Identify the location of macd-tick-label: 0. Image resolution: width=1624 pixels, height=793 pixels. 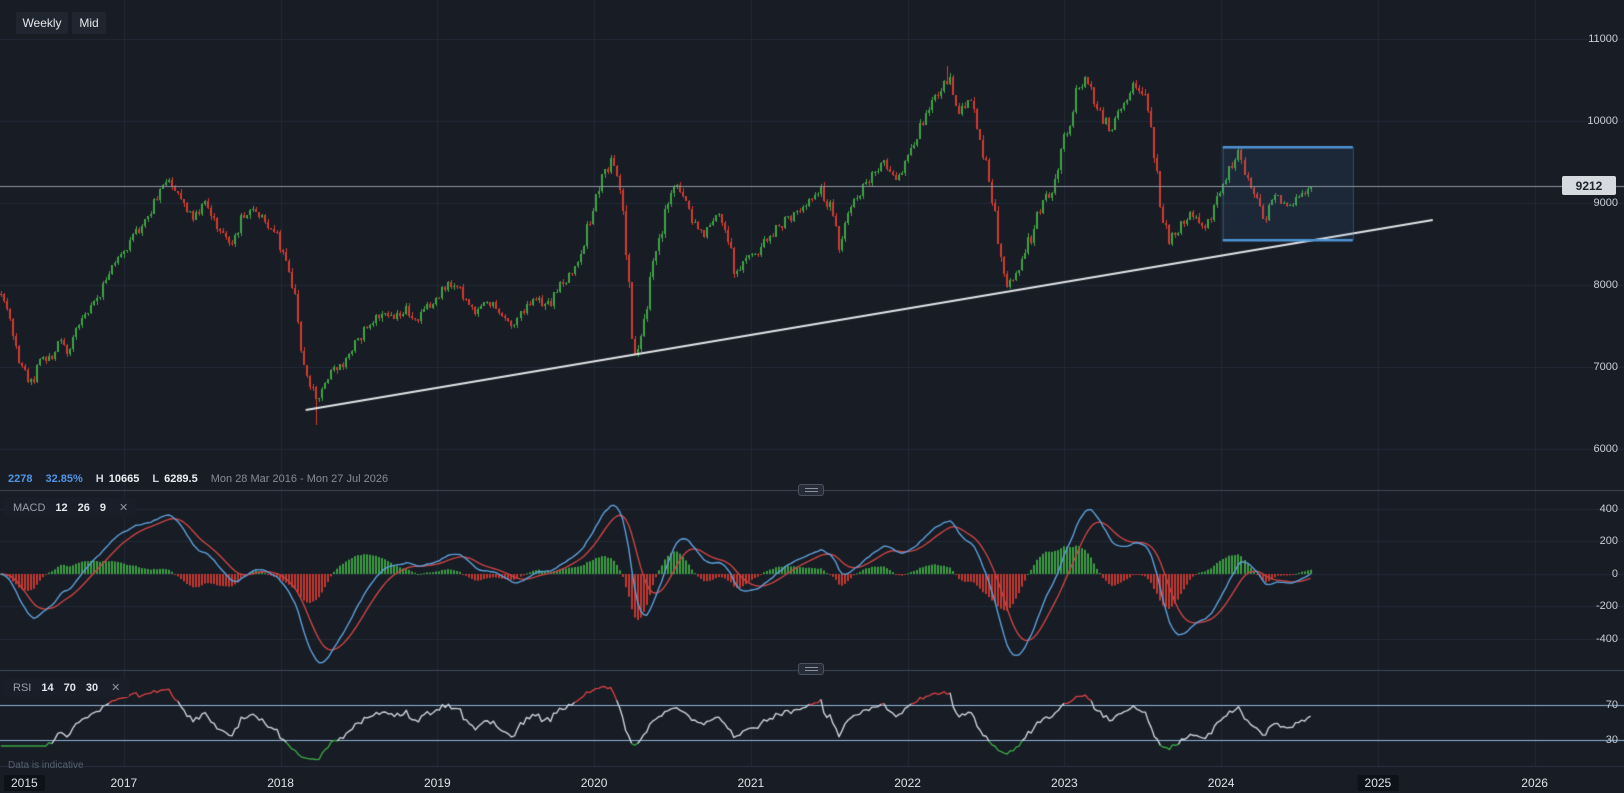
(1614, 573).